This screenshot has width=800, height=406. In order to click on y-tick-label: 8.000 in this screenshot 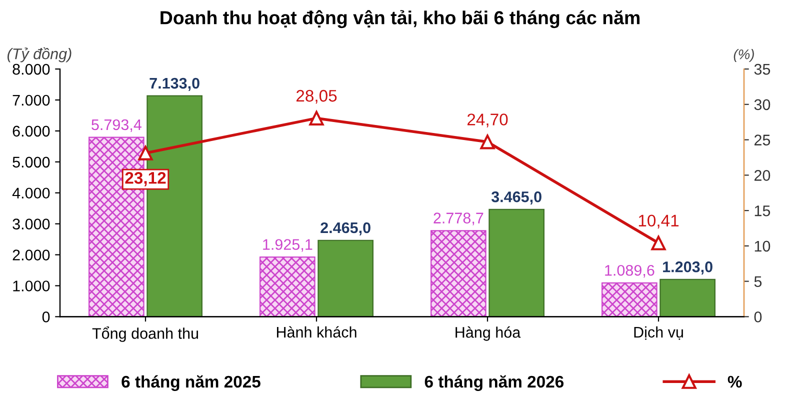, I will do `click(31, 69)`.